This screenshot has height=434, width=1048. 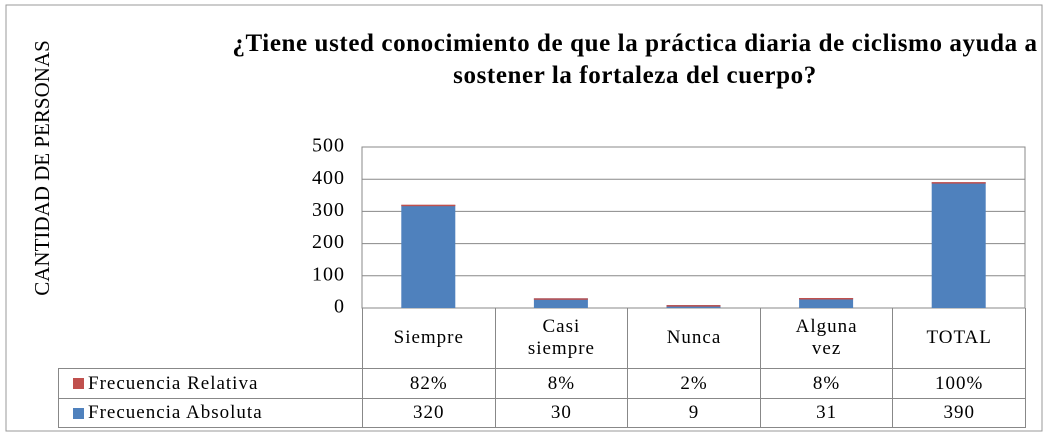 What do you see at coordinates (826, 413) in the screenshot?
I see `data-label: 31` at bounding box center [826, 413].